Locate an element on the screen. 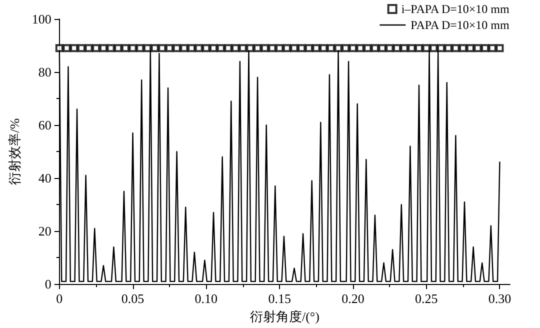 The image size is (540, 328). x-tick-label: 0.05 is located at coordinates (132, 298).